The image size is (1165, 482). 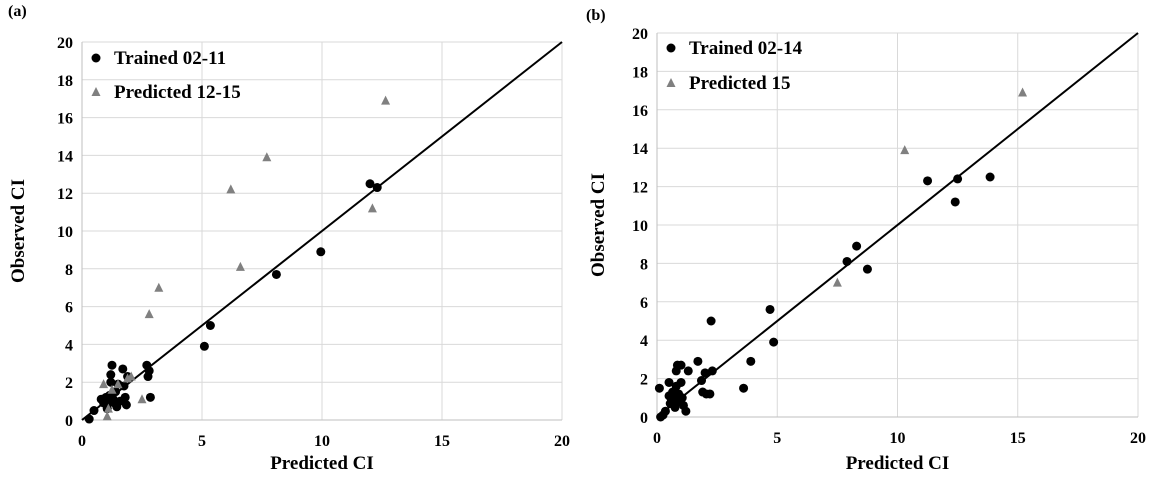 What do you see at coordinates (596, 15) in the screenshot?
I see `panel-label-b: (b)` at bounding box center [596, 15].